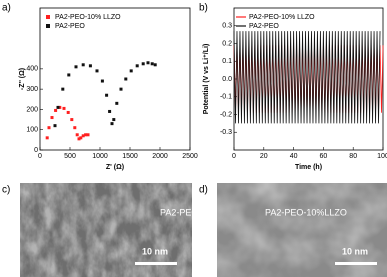 This screenshot has height=277, width=387. What do you see at coordinates (32, 89) in the screenshot?
I see `y-tick-label: 300` at bounding box center [32, 89].